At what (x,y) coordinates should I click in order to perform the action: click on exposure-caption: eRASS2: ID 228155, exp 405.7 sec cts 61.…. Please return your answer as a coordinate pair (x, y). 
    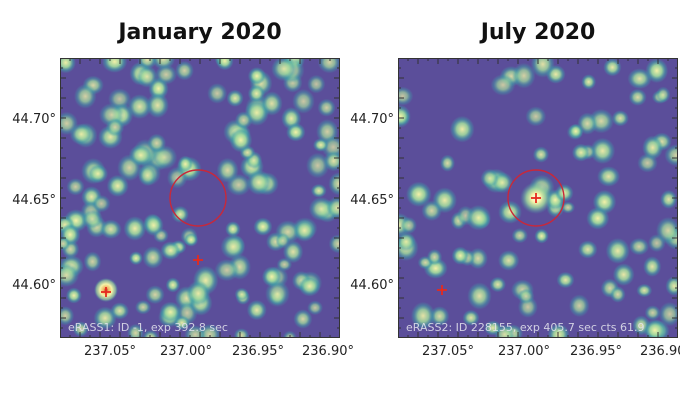
    Looking at the image, I should click on (525, 327).